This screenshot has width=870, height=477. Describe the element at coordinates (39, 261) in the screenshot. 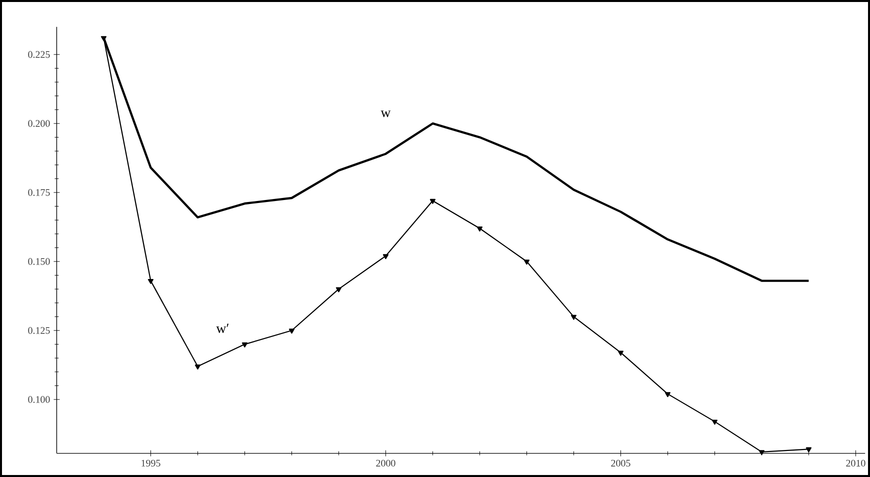

I see `y-tick-label: 0.150` at that location.